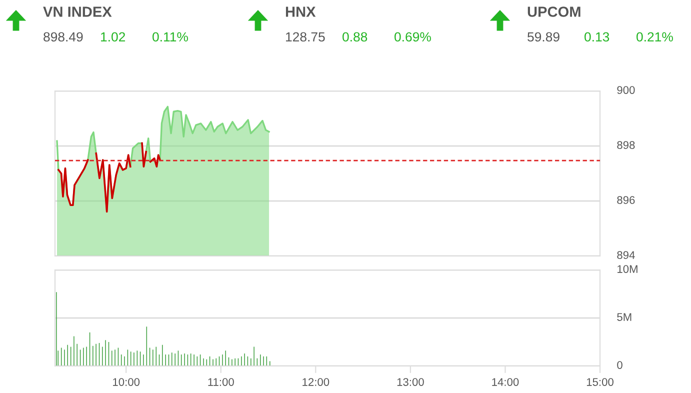 This screenshot has width=691, height=393. I want to click on data-label: 898.49, so click(63, 37).